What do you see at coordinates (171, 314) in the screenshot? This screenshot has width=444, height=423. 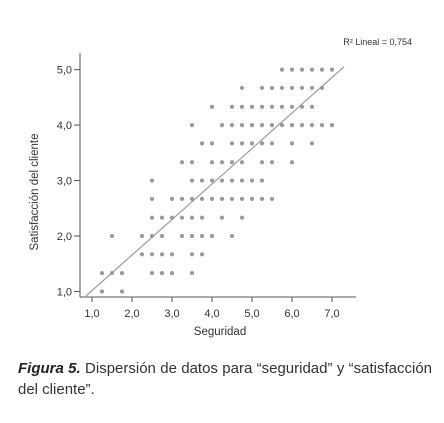 I see `x-tick-label: 3,0` at bounding box center [171, 314].